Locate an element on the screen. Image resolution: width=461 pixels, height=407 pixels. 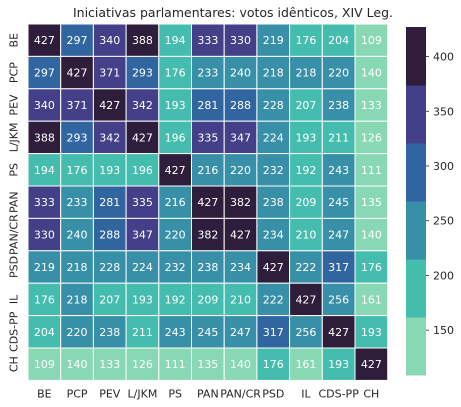
cell-value-label: 240 is located at coordinates (240, 73).